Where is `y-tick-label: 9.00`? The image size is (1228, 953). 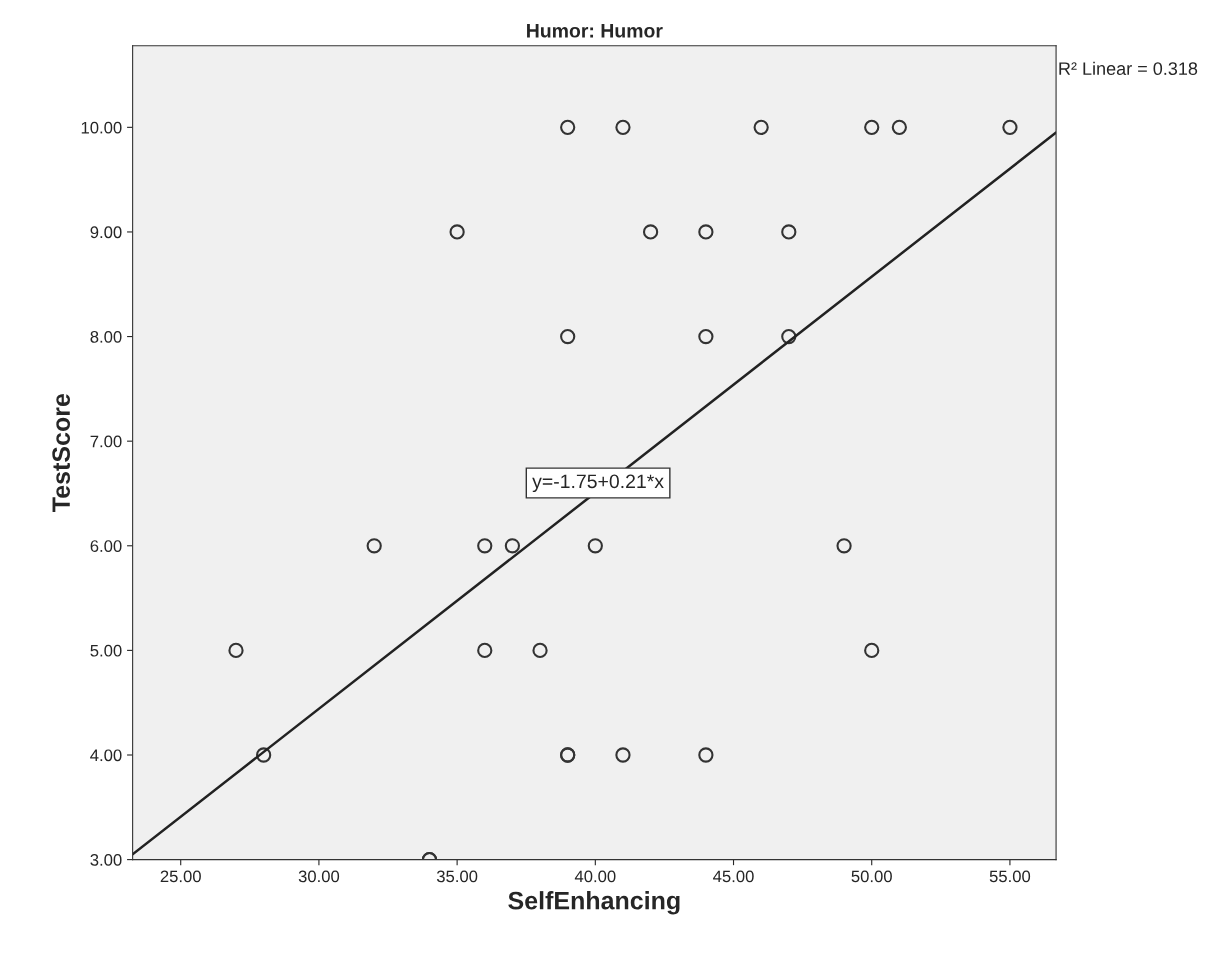 y-tick-label: 9.00 is located at coordinates (106, 232).